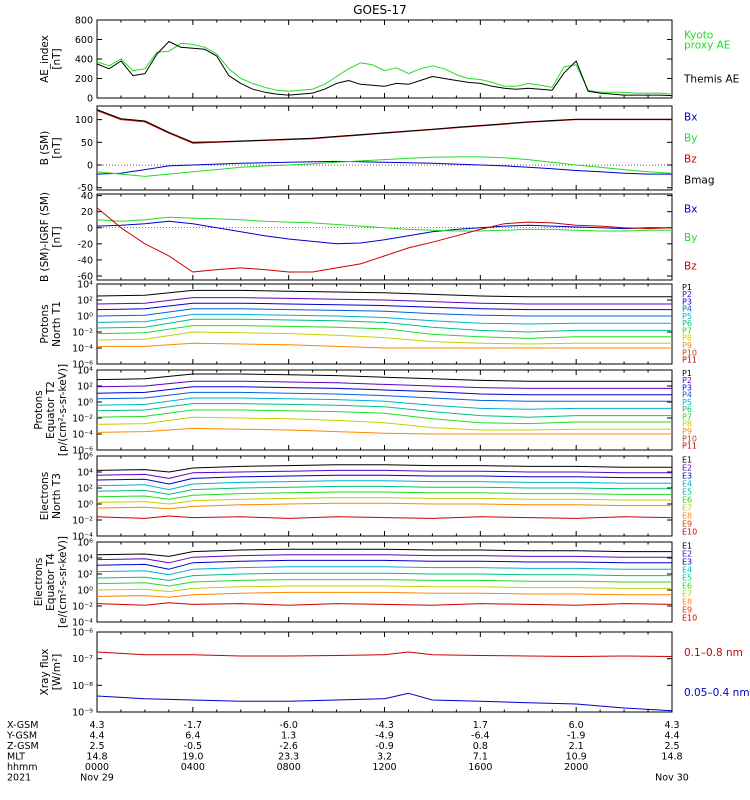 This screenshot has width=750, height=800. What do you see at coordinates (85, 285) in the screenshot?
I see `y-tick-label: 10⁴` at bounding box center [85, 285].